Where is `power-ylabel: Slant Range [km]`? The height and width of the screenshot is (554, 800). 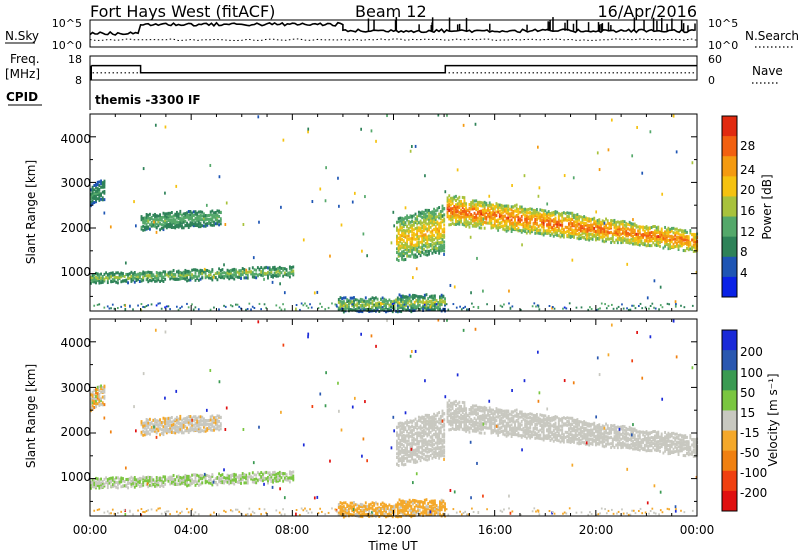
power-ylabel: Slant Range [km] is located at coordinates (31, 212).